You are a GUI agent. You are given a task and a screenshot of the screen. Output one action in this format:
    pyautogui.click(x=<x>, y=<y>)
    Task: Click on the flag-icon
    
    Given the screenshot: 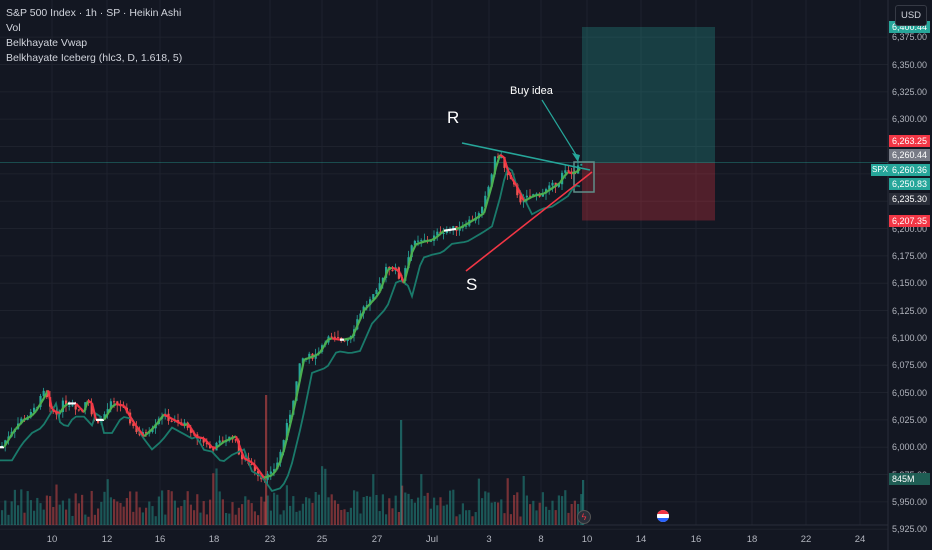 What is the action you would take?
    pyautogui.click(x=663, y=516)
    